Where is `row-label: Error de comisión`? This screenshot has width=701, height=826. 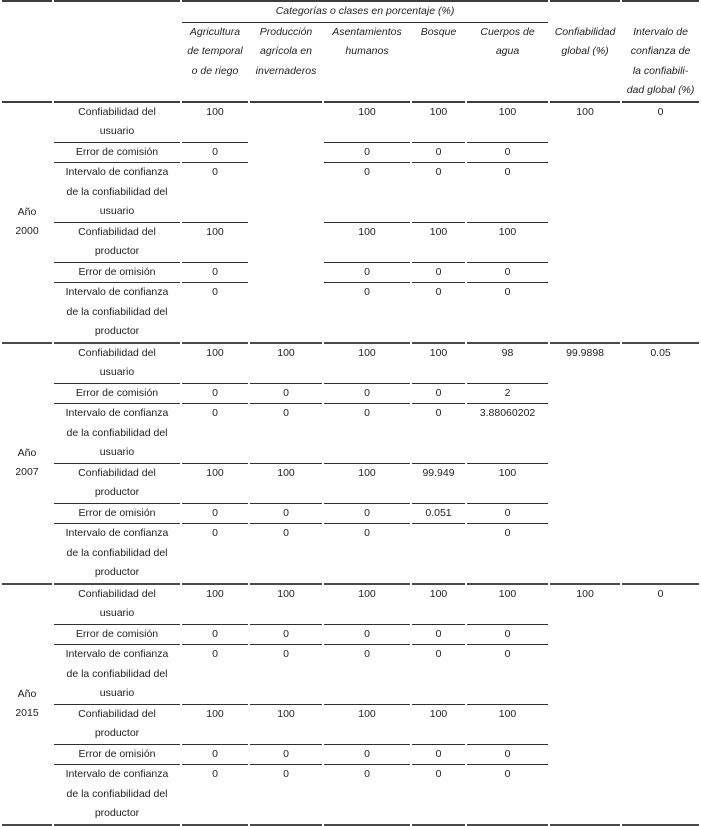 row-label: Error de comisión is located at coordinates (117, 153).